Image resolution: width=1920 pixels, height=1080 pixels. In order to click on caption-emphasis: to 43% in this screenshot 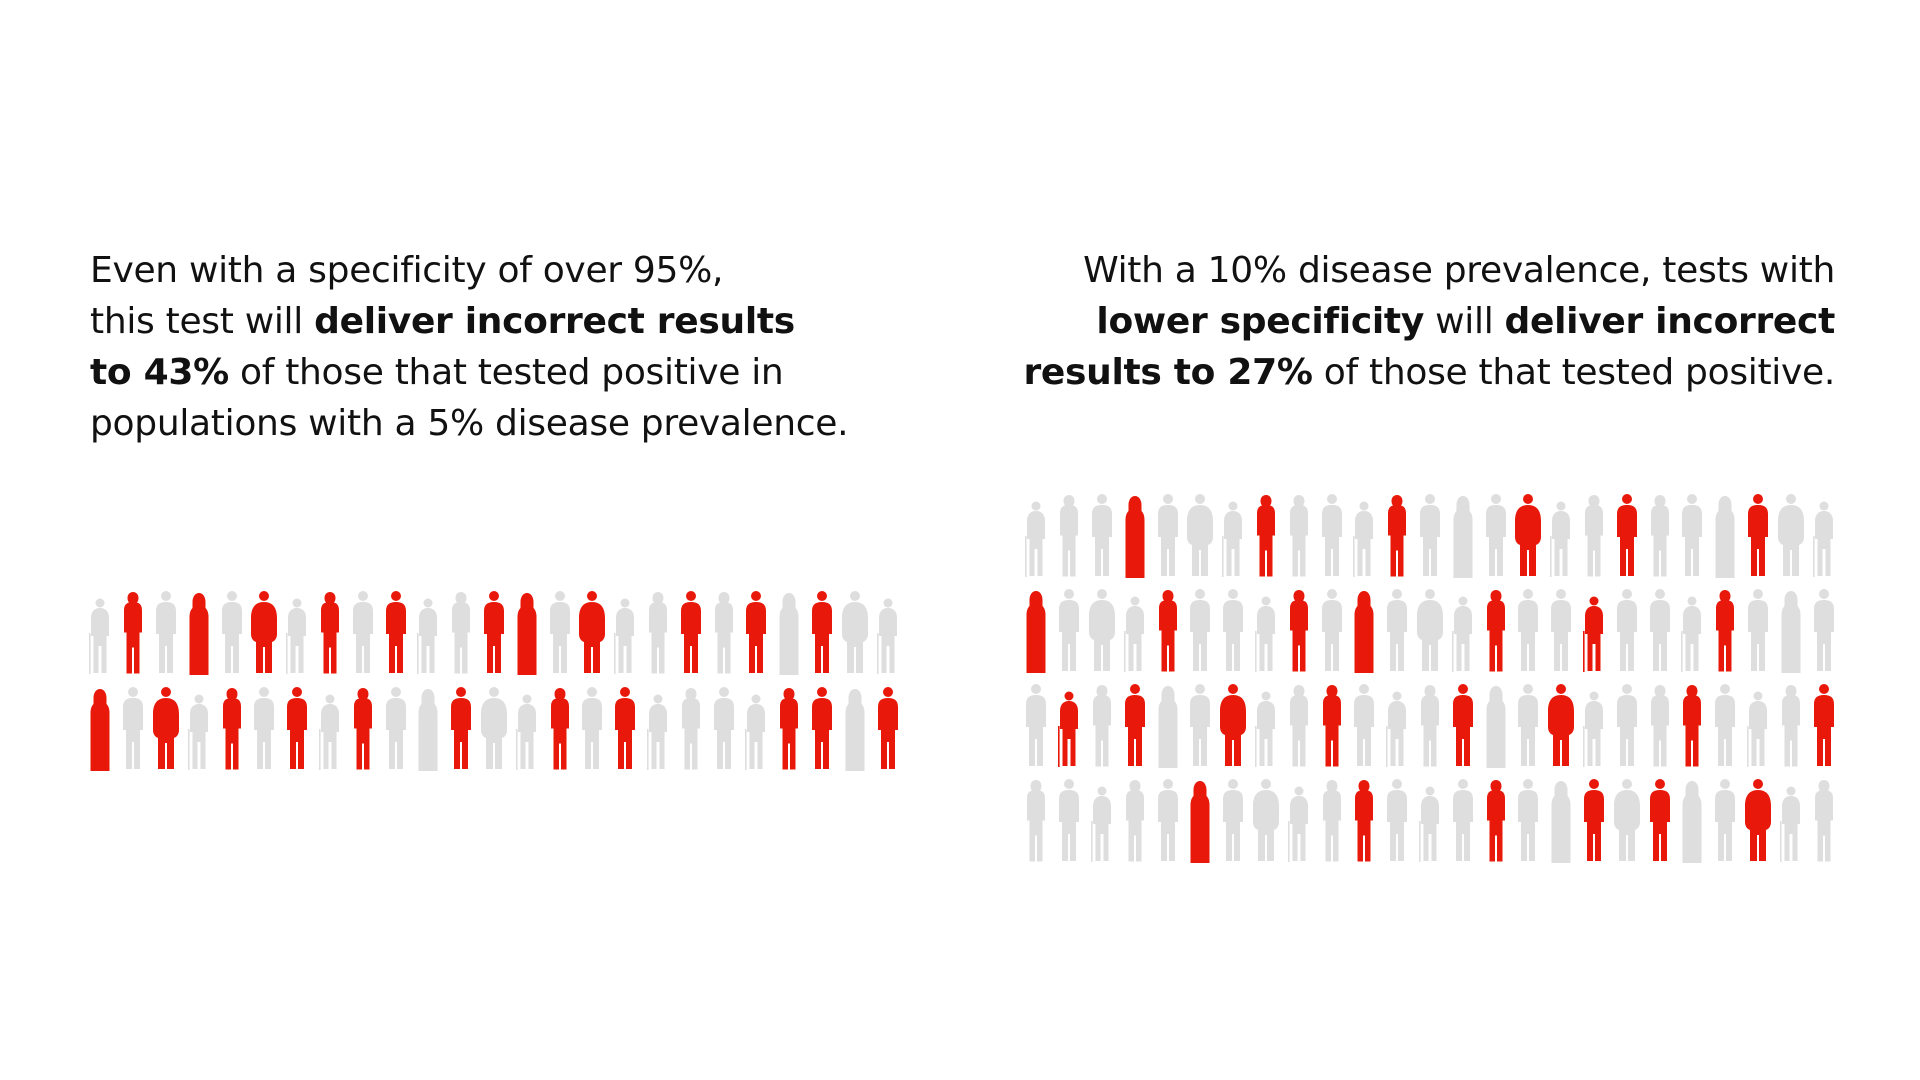, I will do `click(159, 372)`.